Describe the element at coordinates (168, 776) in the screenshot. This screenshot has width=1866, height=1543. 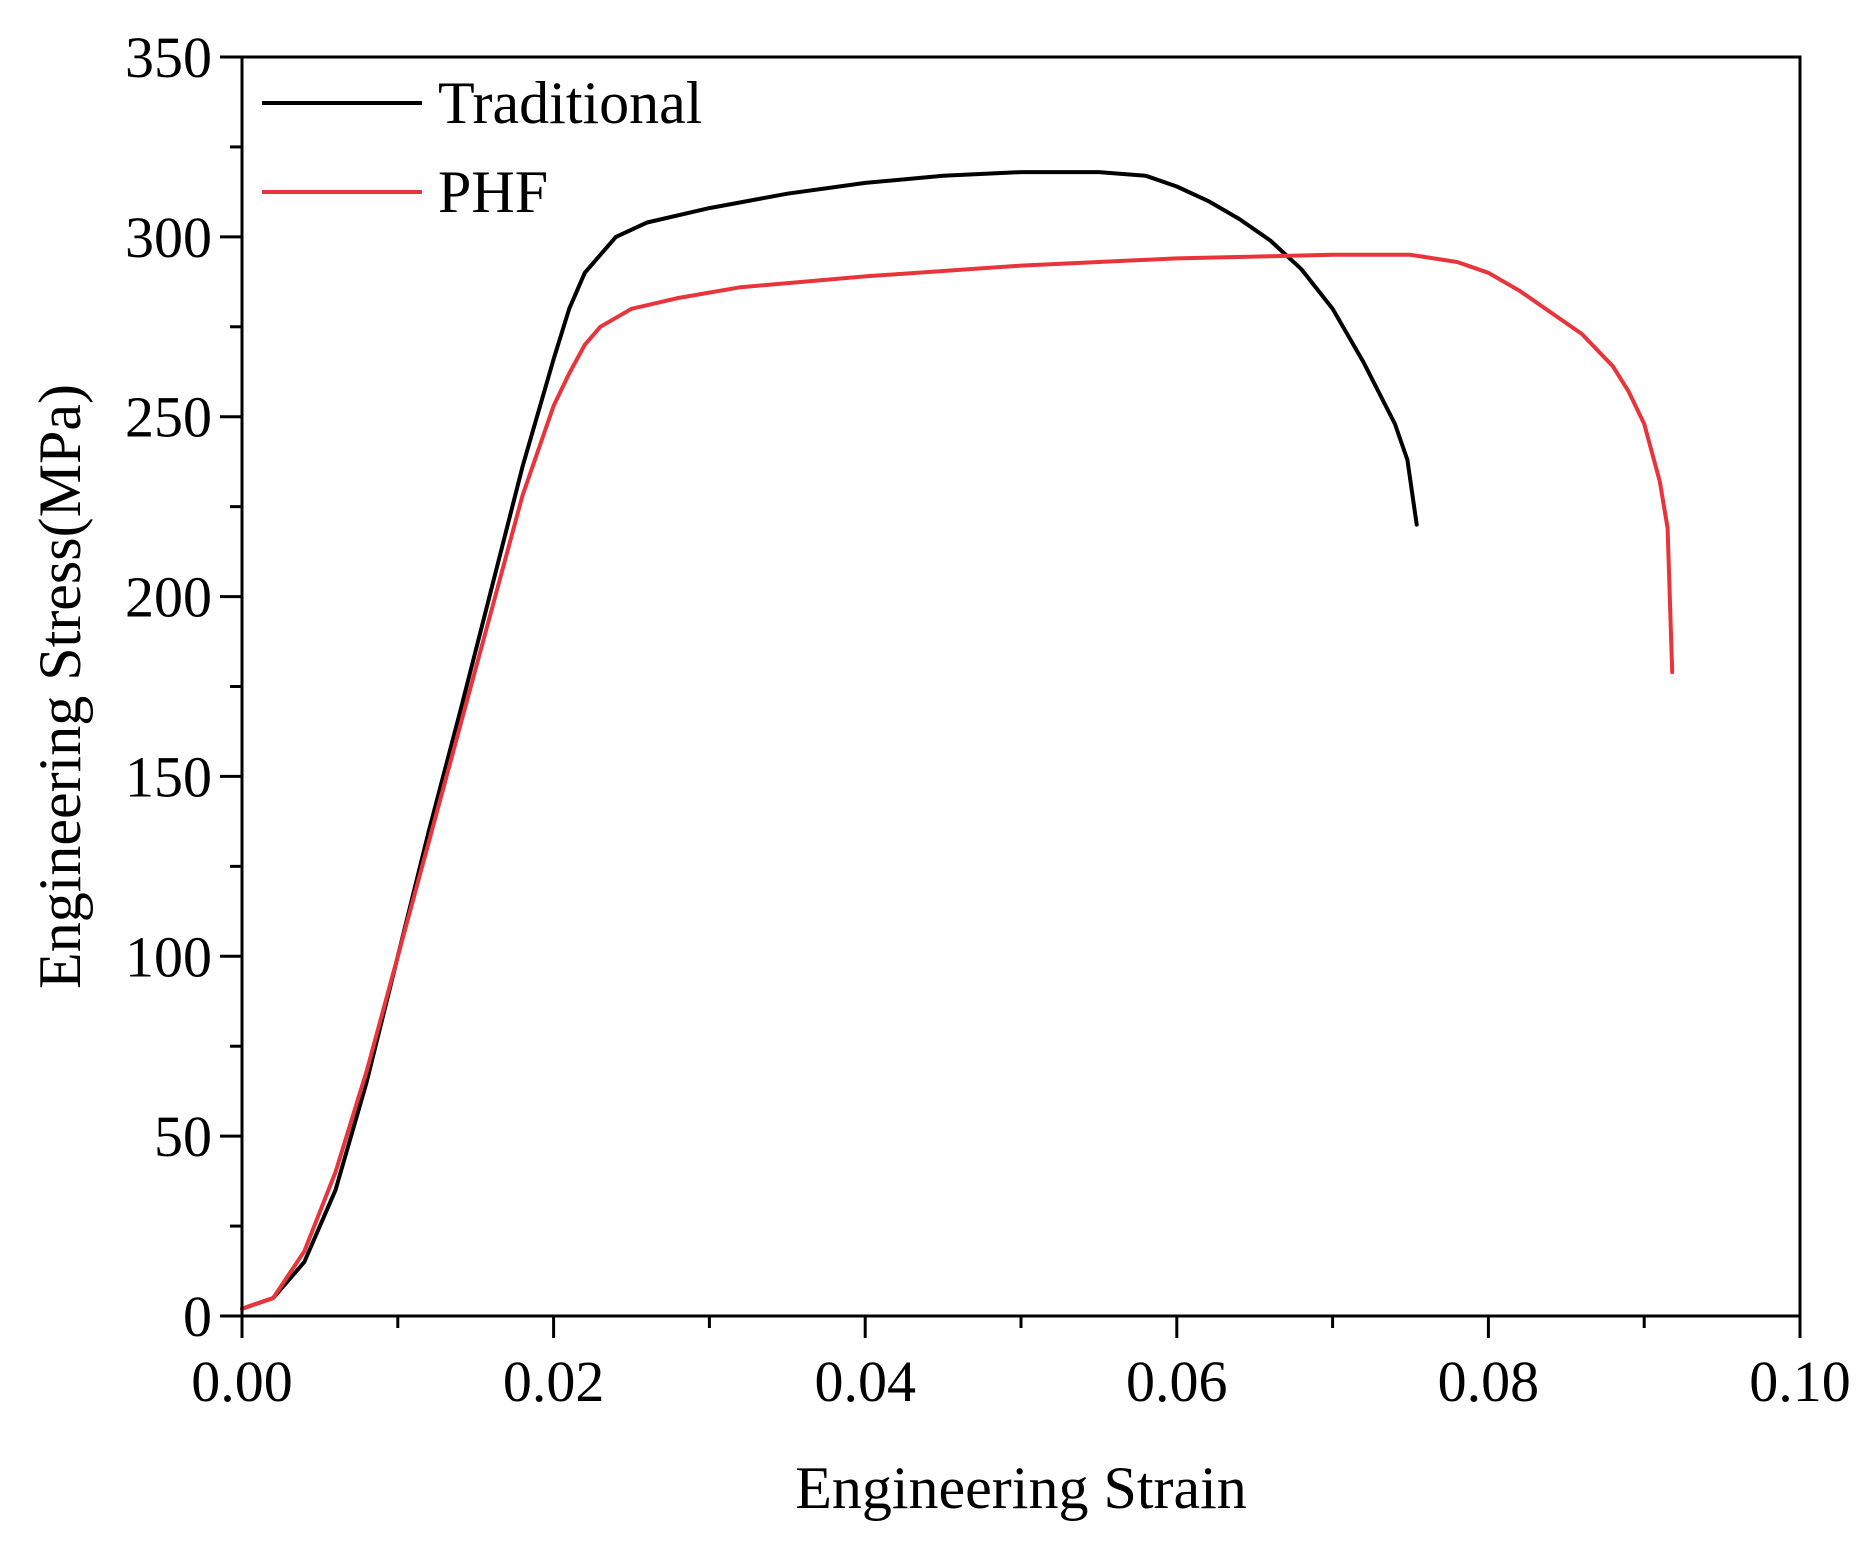
I see `y-tick-label: 150` at that location.